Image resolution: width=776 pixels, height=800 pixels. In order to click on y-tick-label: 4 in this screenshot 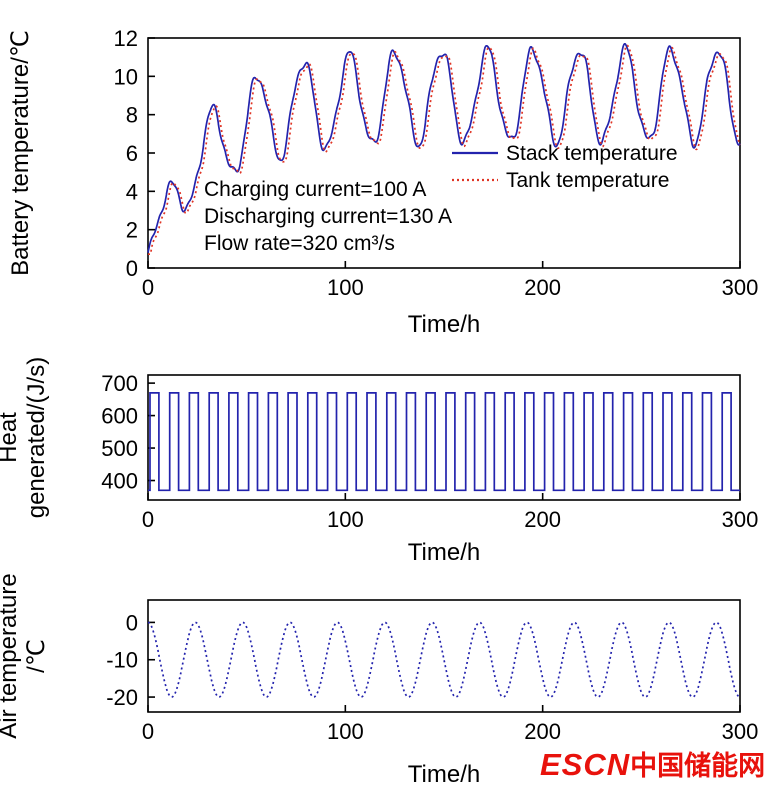, I will do `click(132, 191)`.